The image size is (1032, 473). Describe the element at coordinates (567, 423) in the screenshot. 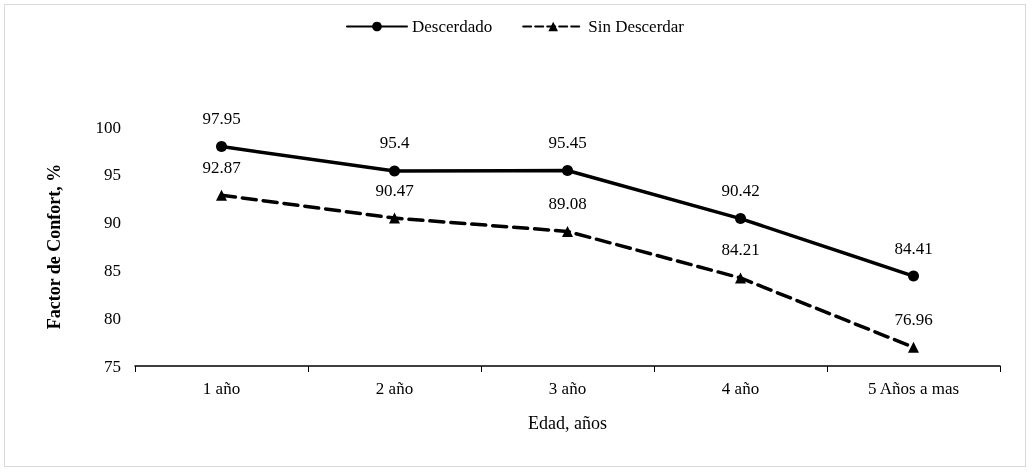

I see `x-axis-title: Edad, años` at that location.